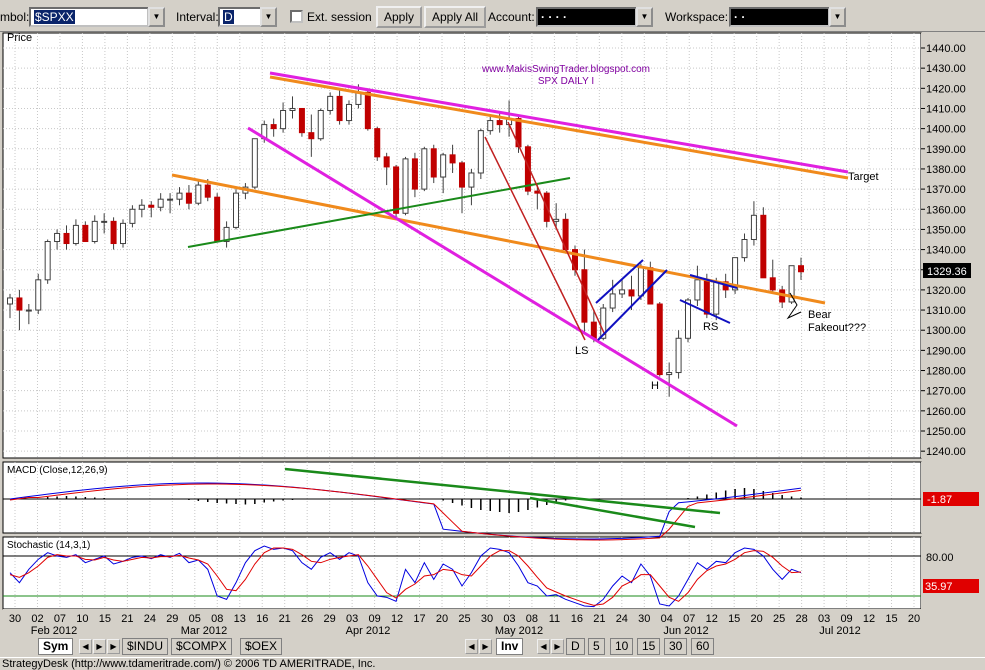  What do you see at coordinates (204, 631) in the screenshot?
I see `month-label: Mar 2012` at bounding box center [204, 631].